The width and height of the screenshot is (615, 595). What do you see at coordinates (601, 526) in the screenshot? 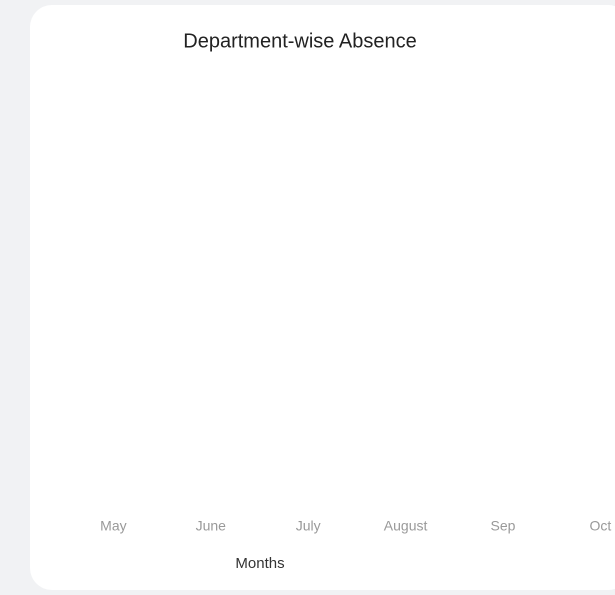
I see `x-tick-label: Oct` at bounding box center [601, 526].